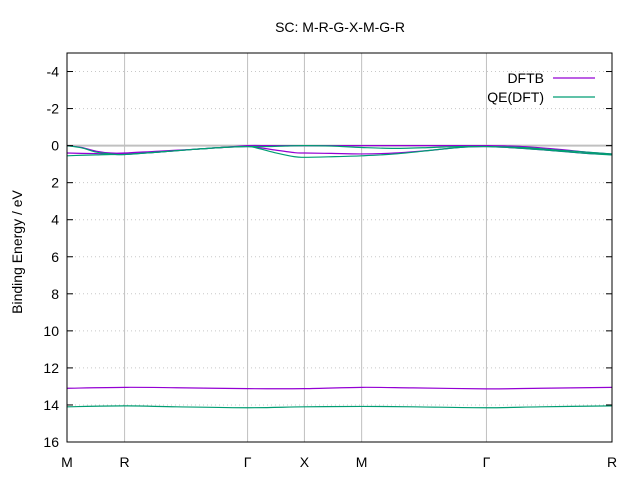 The width and height of the screenshot is (640, 480). Describe the element at coordinates (55, 294) in the screenshot. I see `y-tick-label: 8` at that location.